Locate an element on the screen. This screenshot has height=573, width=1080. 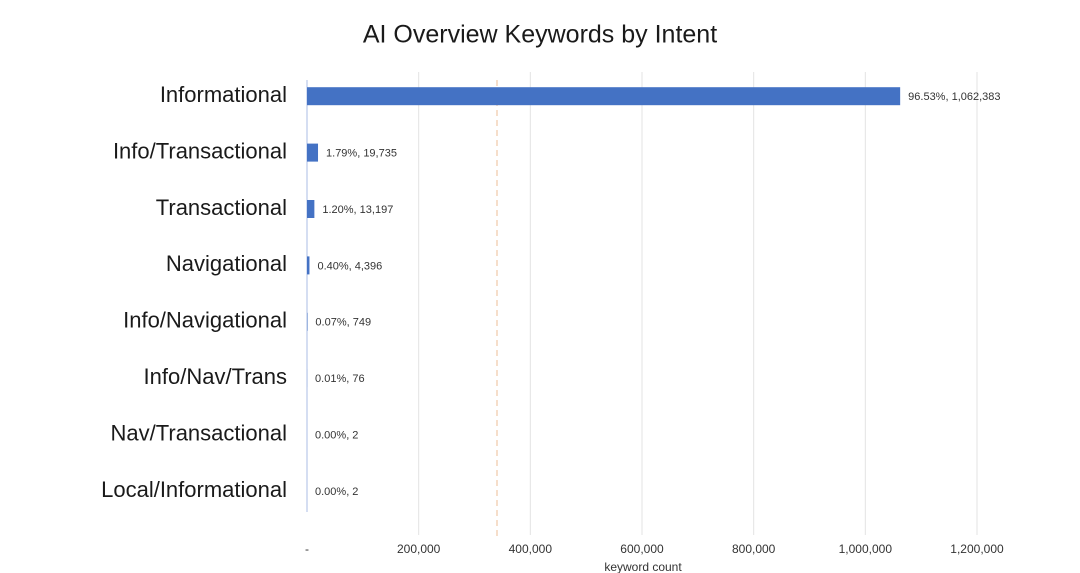
x-tick-label: 400,000 is located at coordinates (531, 549).